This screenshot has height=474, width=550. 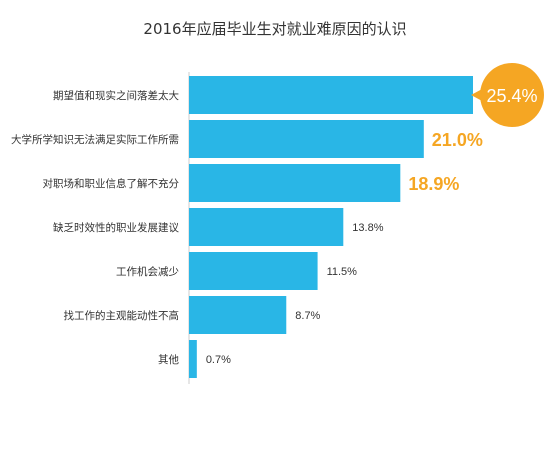 I want to click on category-label: 大学所学知识无法满足实际工作所需, so click(x=95, y=139).